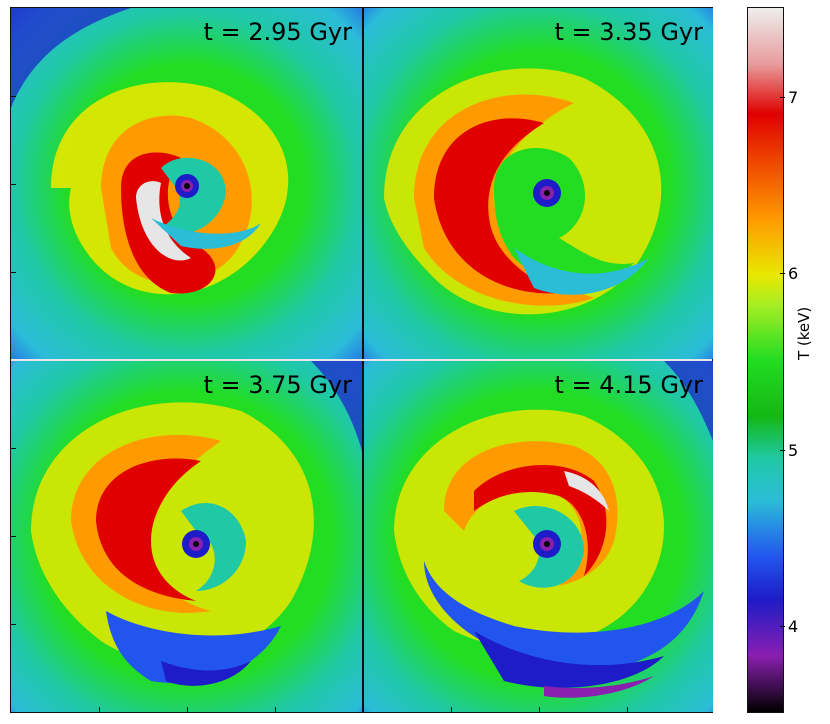  What do you see at coordinates (628, 385) in the screenshot?
I see `time-label: t = 4.15 Gyr` at bounding box center [628, 385].